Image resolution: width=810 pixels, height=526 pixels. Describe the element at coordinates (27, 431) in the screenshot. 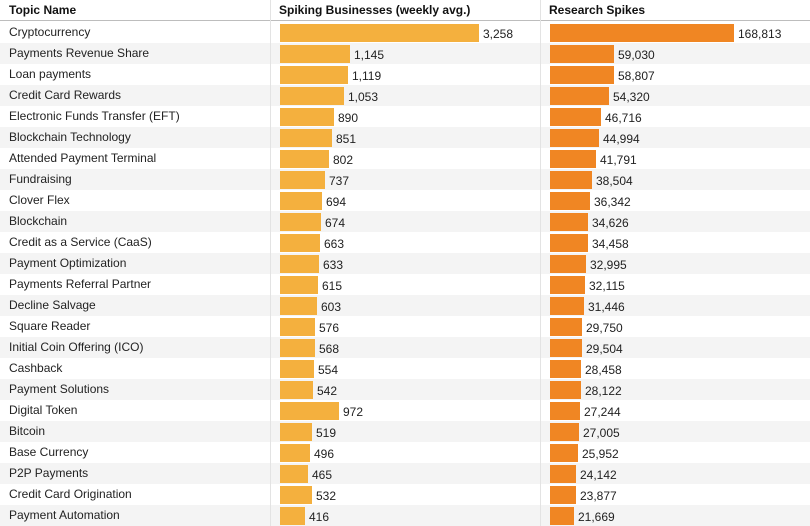

I see `topic-label: Bitcoin` at that location.